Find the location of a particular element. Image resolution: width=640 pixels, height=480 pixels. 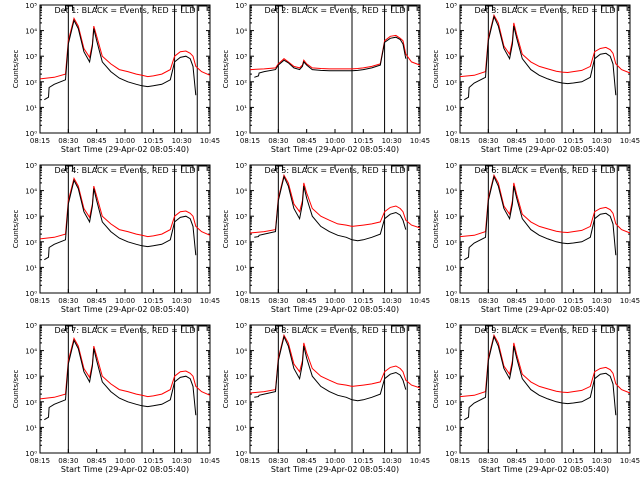

panel-title: Det 1: BLACK = Events, RED = LLD is located at coordinates (125, 10).